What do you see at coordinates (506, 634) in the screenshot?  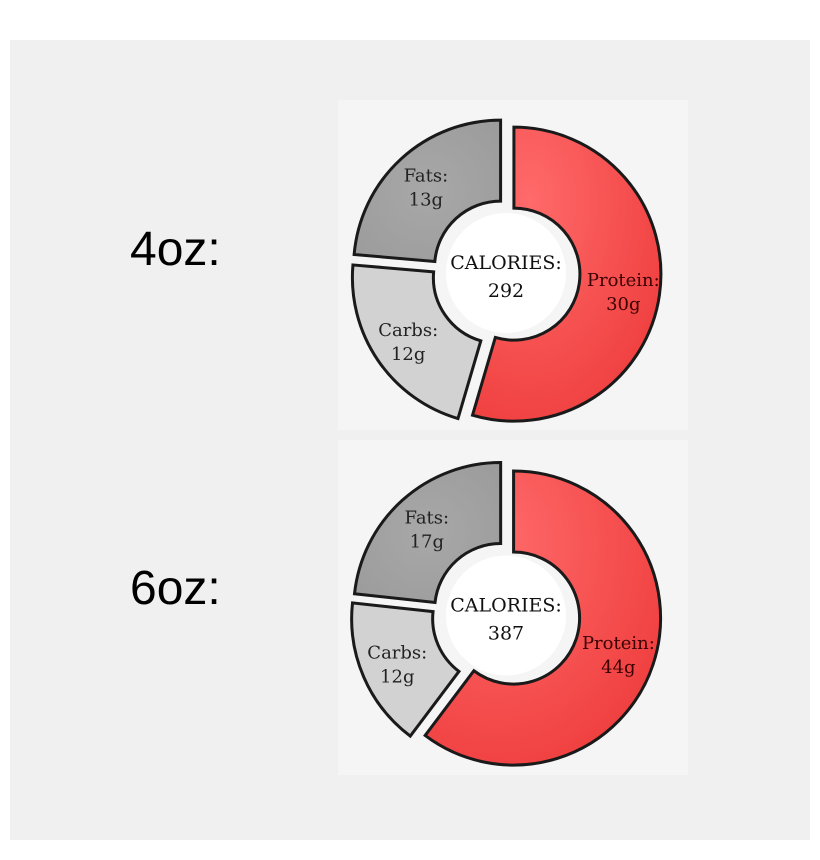 I see `calories-value: 387` at bounding box center [506, 634].